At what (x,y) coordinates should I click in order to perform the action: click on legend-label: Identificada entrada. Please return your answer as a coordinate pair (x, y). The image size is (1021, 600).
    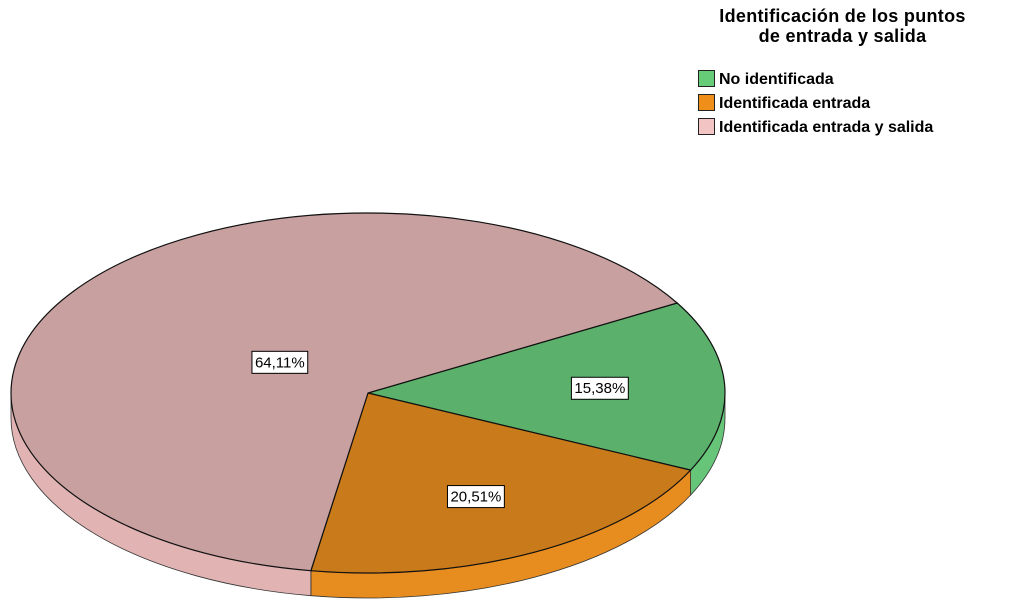
    Looking at the image, I should click on (794, 103).